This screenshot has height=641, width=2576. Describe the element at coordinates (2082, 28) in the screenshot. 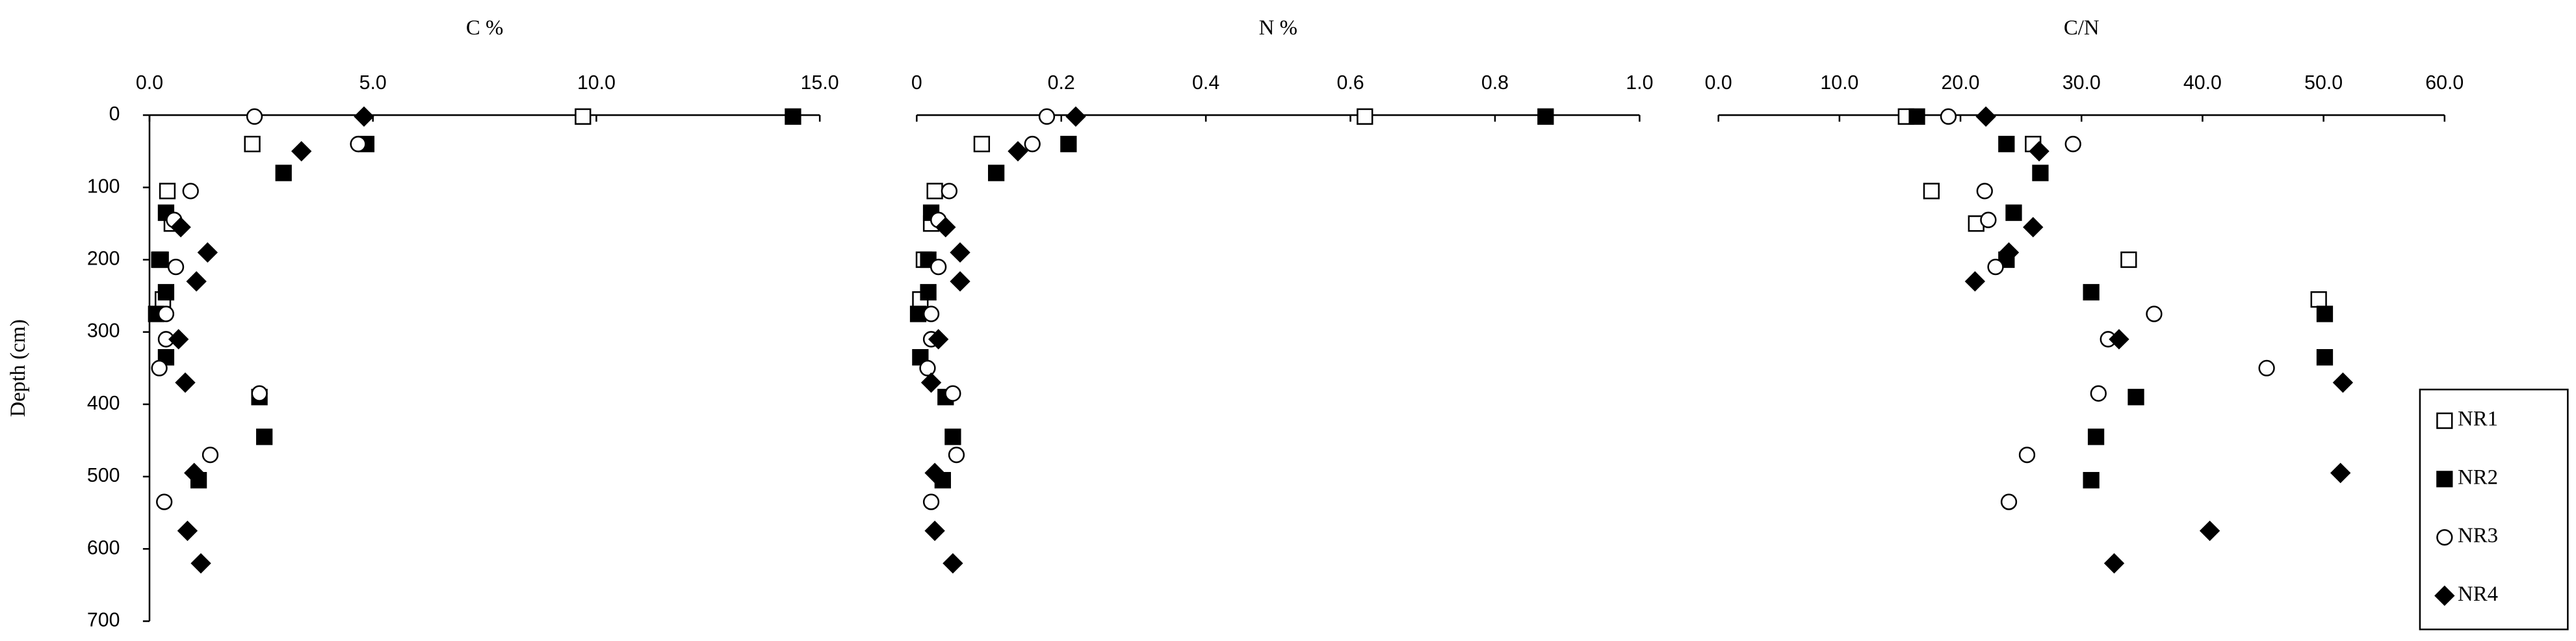

I see `chart-title: C/N` at that location.